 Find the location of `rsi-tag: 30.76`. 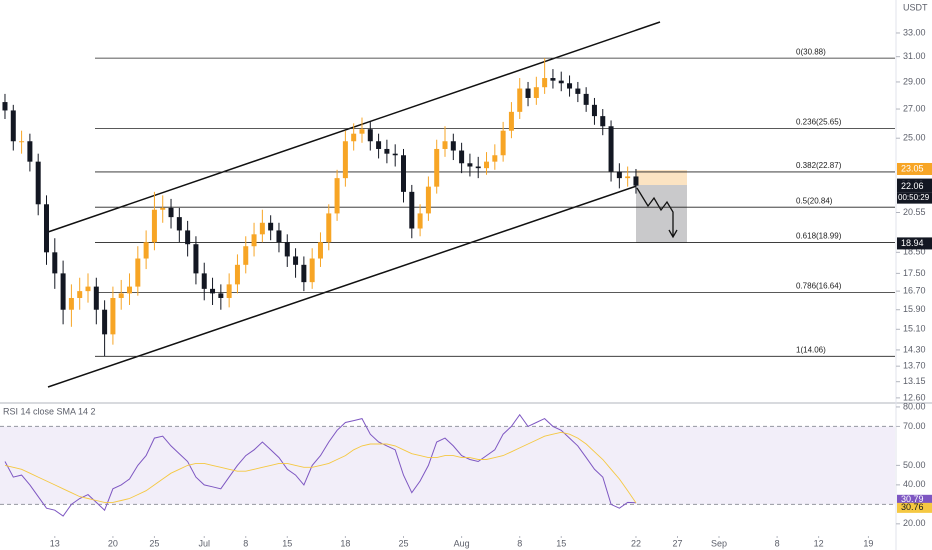

rsi-tag: 30.76 is located at coordinates (912, 507).